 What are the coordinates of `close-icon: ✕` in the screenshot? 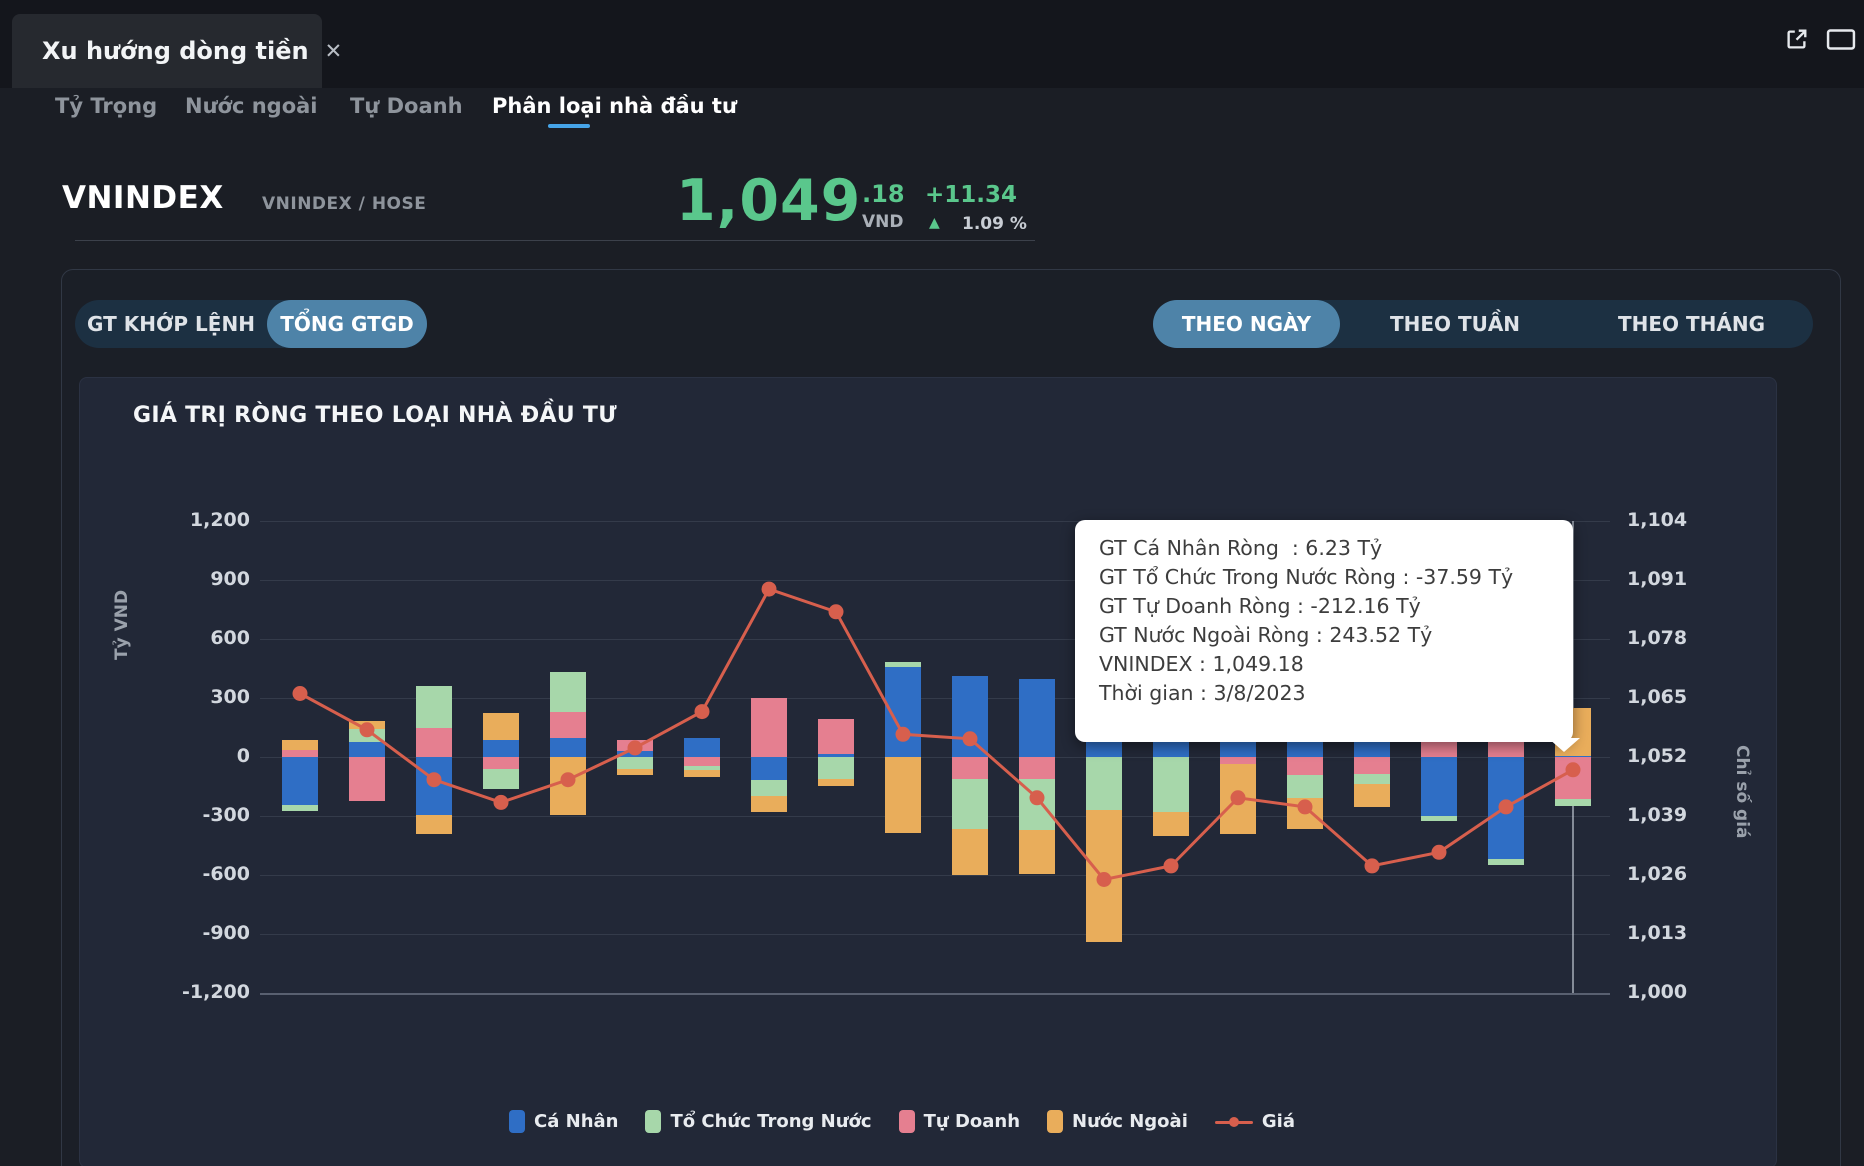 It's located at (333, 50).